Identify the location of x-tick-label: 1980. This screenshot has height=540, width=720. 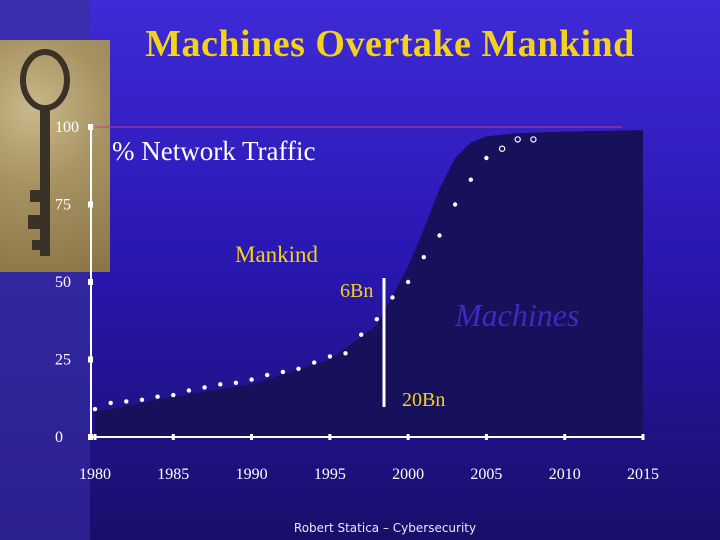
(95, 474).